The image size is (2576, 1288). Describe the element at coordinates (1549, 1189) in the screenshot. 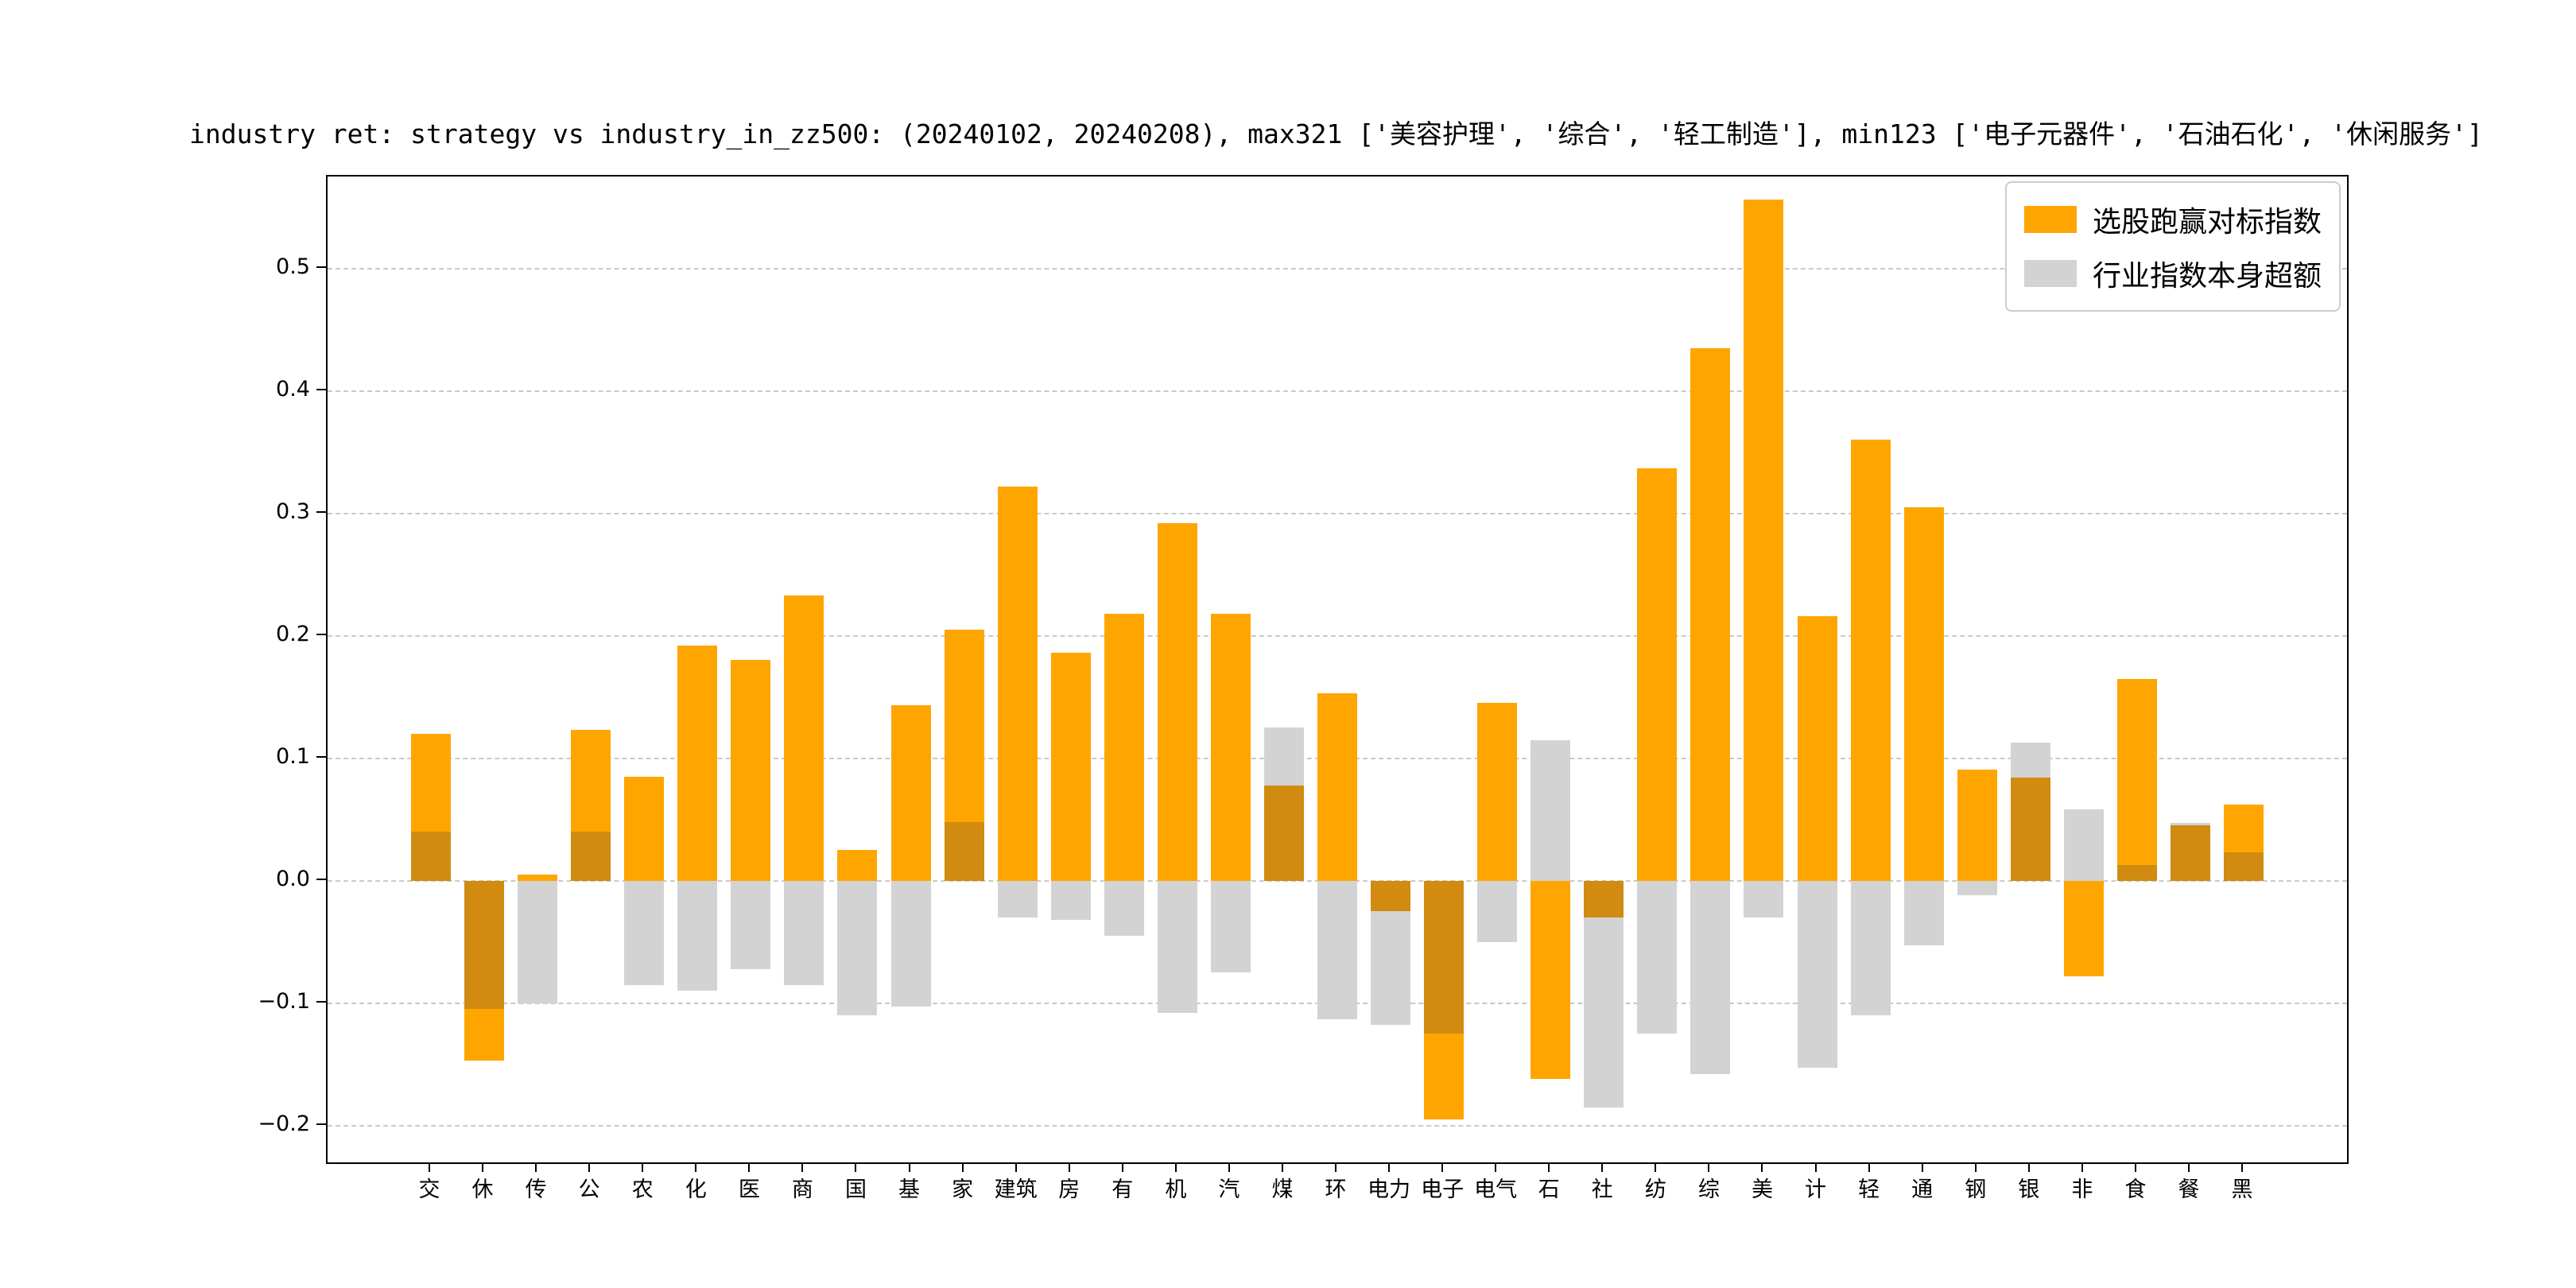

I see `x-tick-label: 石` at that location.